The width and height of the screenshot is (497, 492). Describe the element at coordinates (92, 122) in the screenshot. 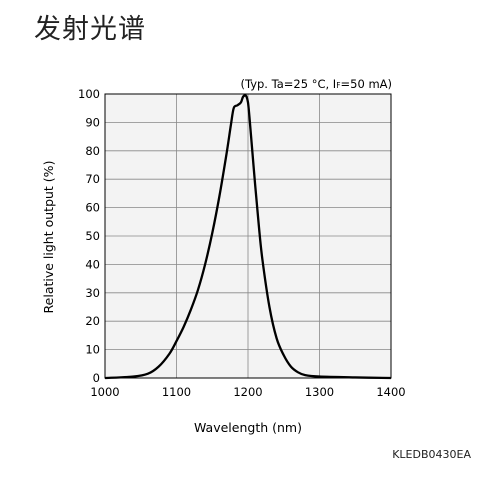

I see `y-tick-label: 90` at that location.